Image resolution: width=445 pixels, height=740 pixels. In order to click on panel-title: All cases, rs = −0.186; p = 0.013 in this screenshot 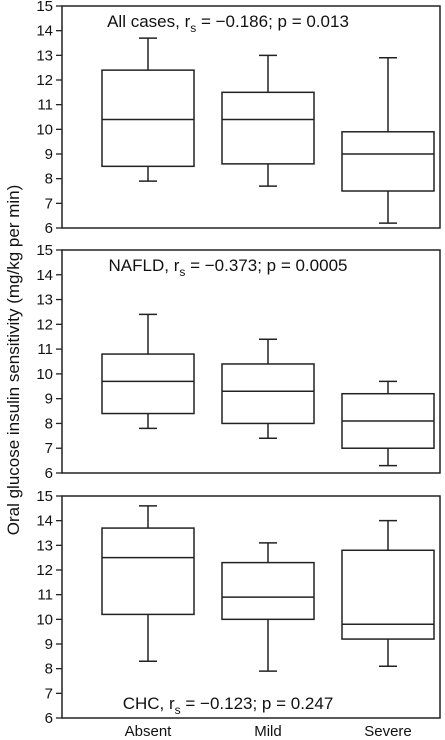, I will do `click(228, 23)`.